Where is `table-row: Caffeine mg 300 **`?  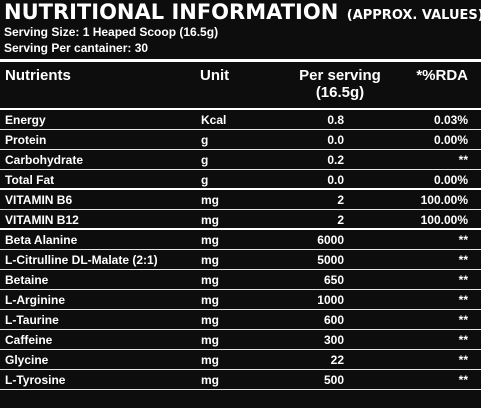 table-row: Caffeine mg 300 ** is located at coordinates (240, 340).